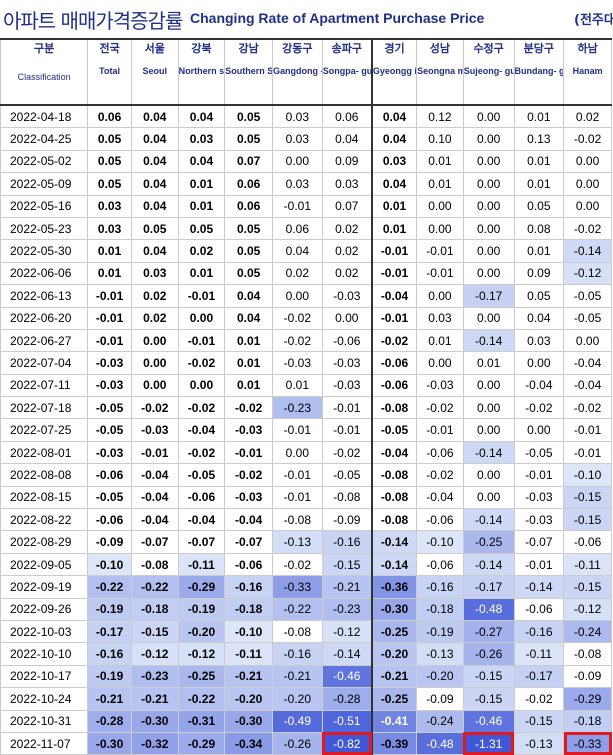 Image resolution: width=613 pixels, height=755 pixels. Describe the element at coordinates (347, 72) in the screenshot. I see `column-header: 송파구 Songpa- gu` at that location.